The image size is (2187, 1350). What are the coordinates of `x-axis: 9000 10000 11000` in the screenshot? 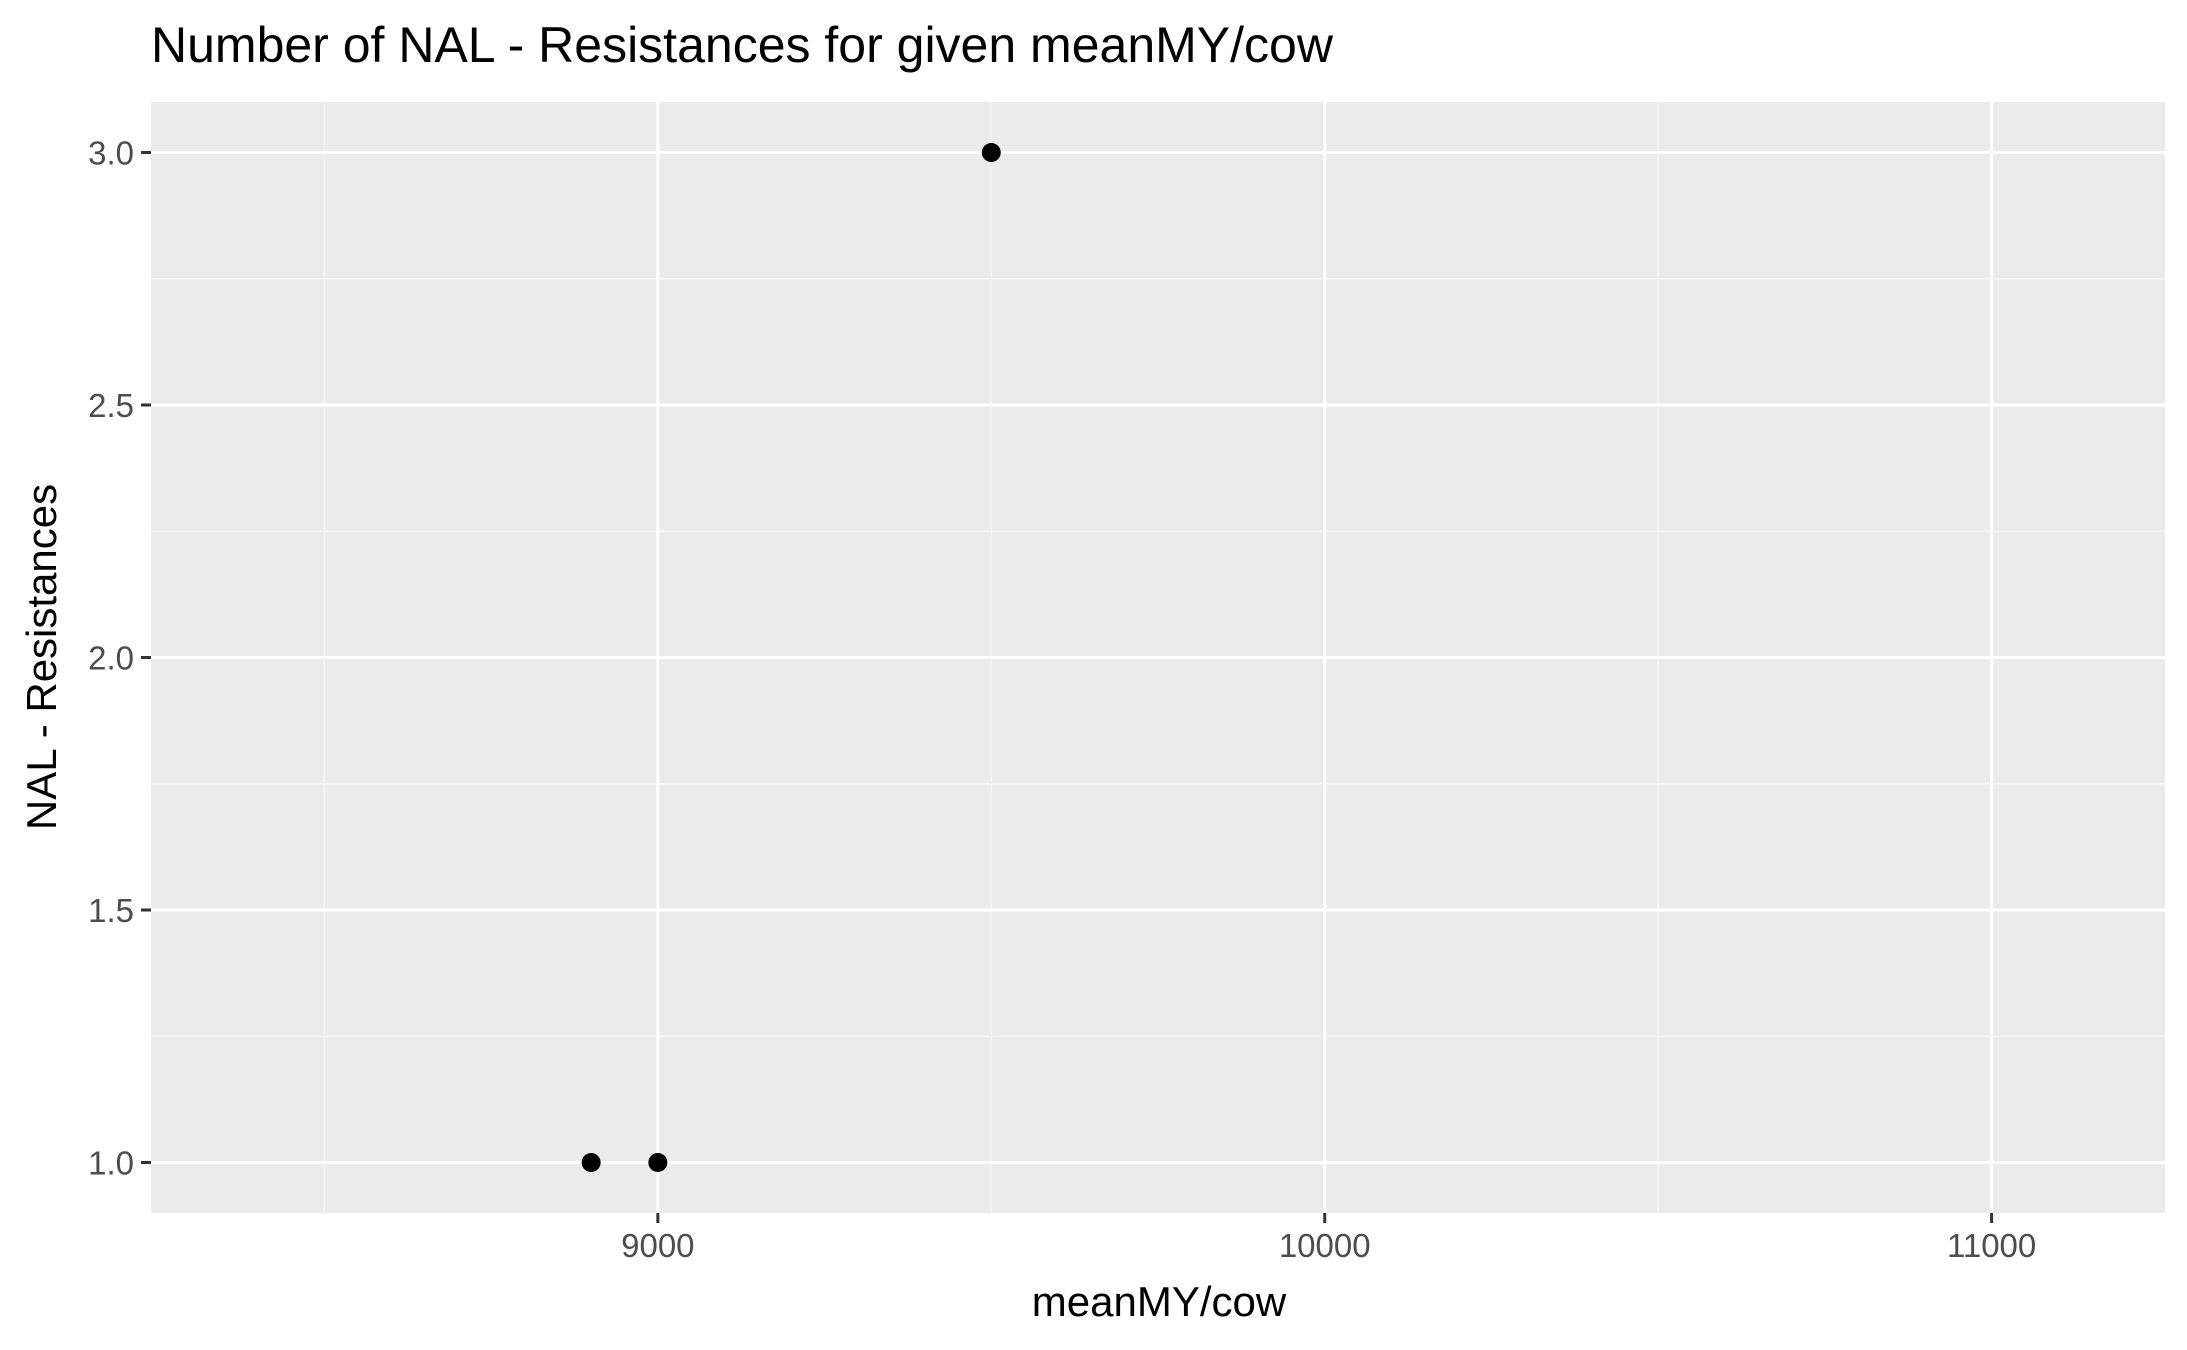 It's located at (1328, 1238).